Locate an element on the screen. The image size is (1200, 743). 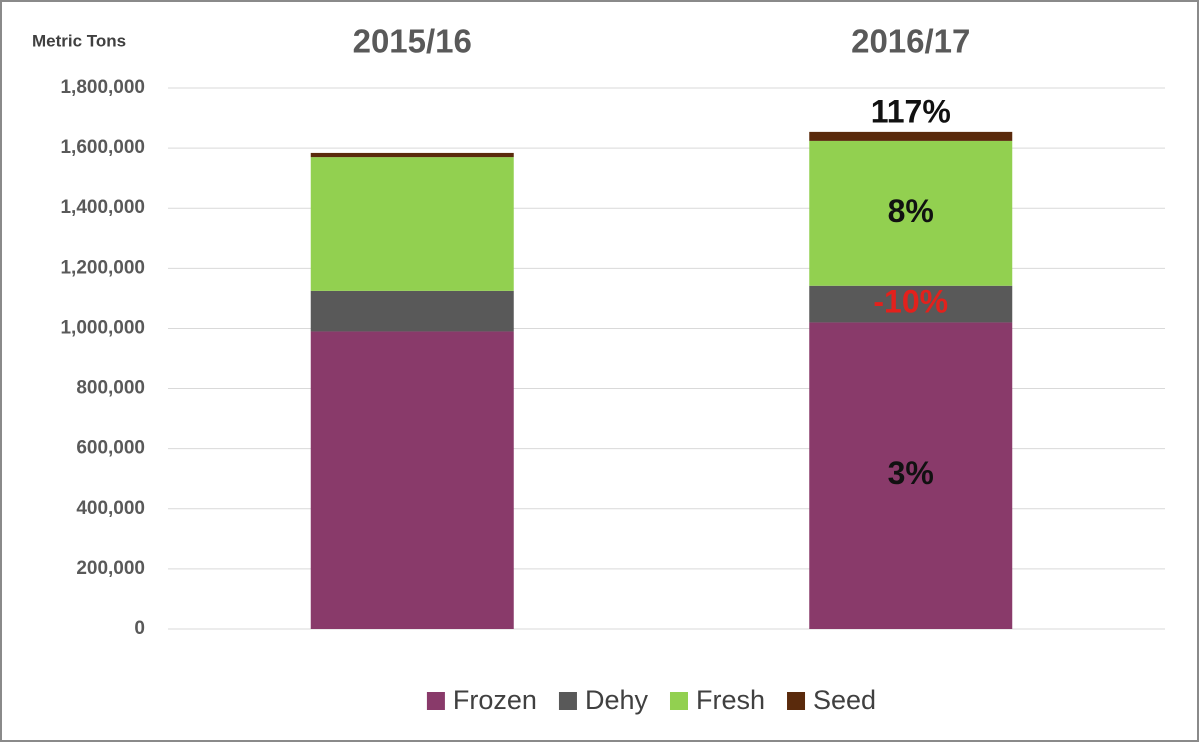
y-tick-label: 800,000 is located at coordinates (110, 388).